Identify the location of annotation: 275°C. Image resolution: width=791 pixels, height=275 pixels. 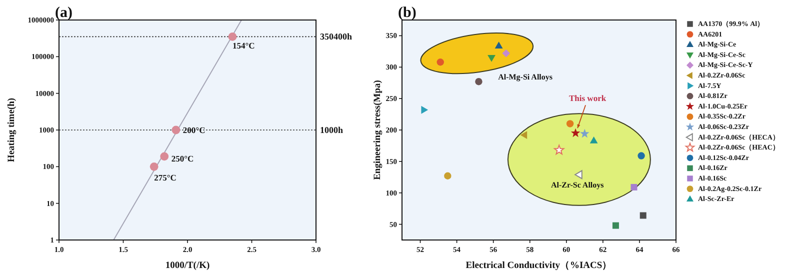
(165, 177).